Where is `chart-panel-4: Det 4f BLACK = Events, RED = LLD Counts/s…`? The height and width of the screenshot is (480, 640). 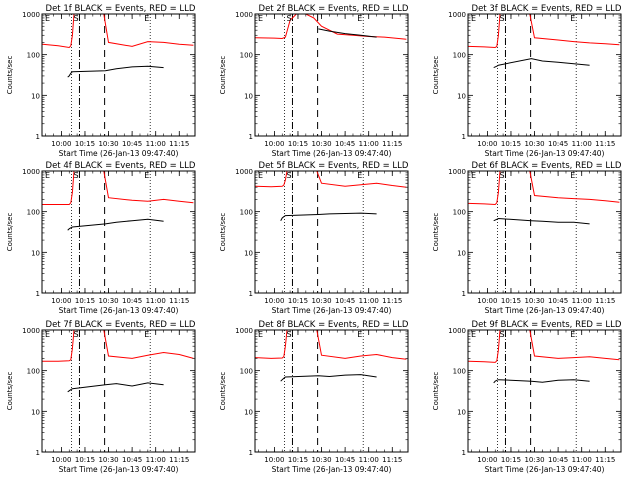
chart-panel-4: Det 4f BLACK = Events, RED = LLD Counts/s… is located at coordinates (101, 238).